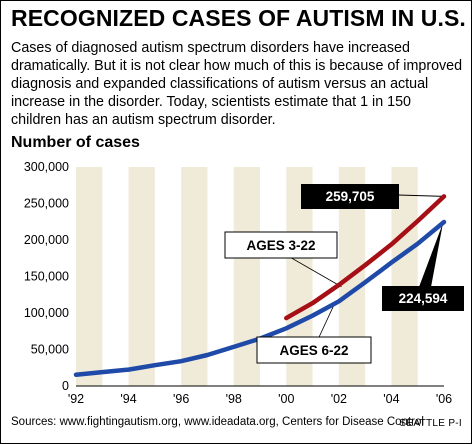  Describe the element at coordinates (339, 399) in the screenshot. I see `x-tick-label: '02` at that location.